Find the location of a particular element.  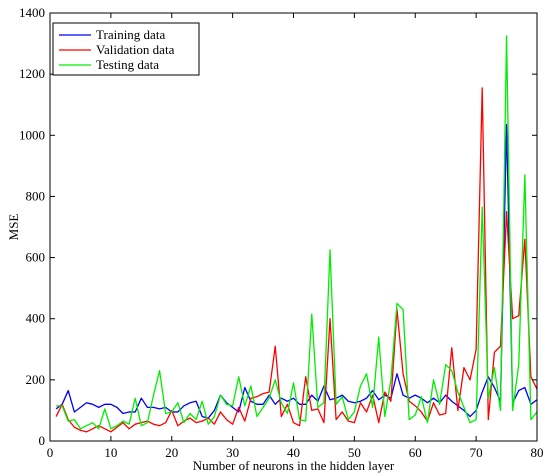

x-tick-label: 30 is located at coordinates (232, 452).